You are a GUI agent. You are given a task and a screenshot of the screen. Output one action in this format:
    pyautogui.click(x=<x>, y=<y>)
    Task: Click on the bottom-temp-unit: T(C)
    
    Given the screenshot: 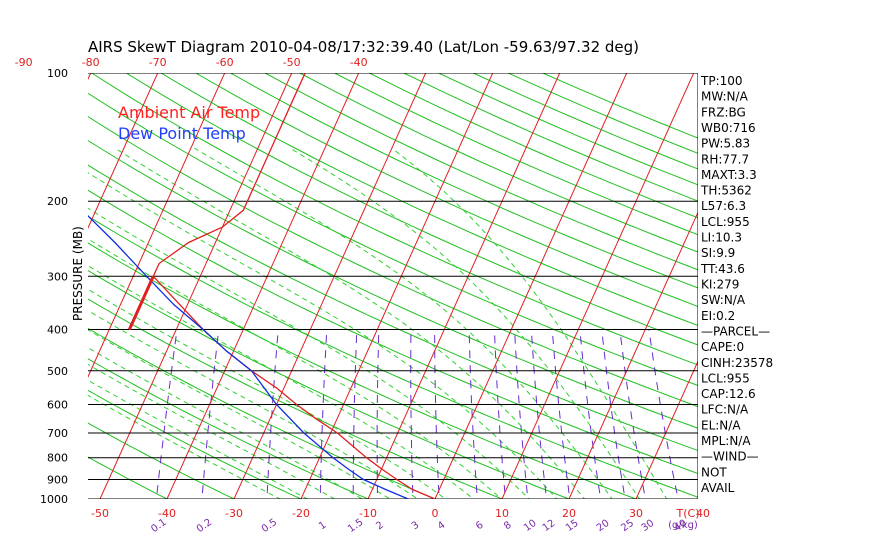 What is the action you would take?
    pyautogui.click(x=688, y=513)
    